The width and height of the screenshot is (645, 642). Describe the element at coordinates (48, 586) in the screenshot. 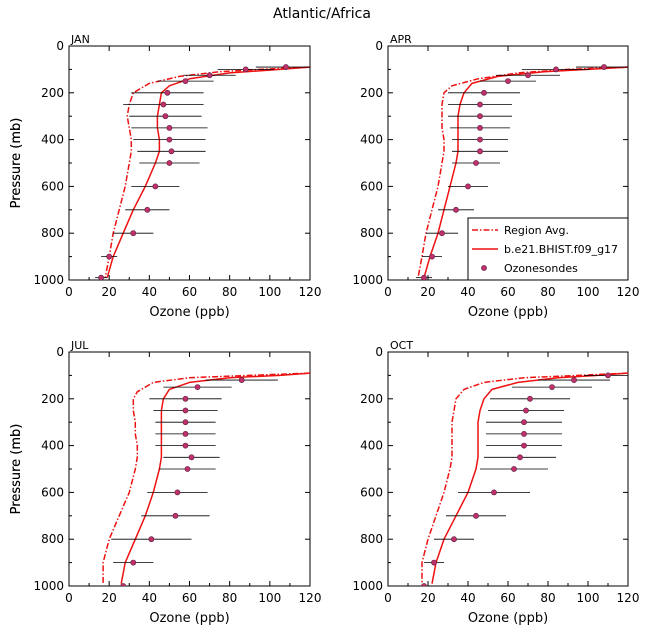

I see `y-tick-label: 1000` at that location.